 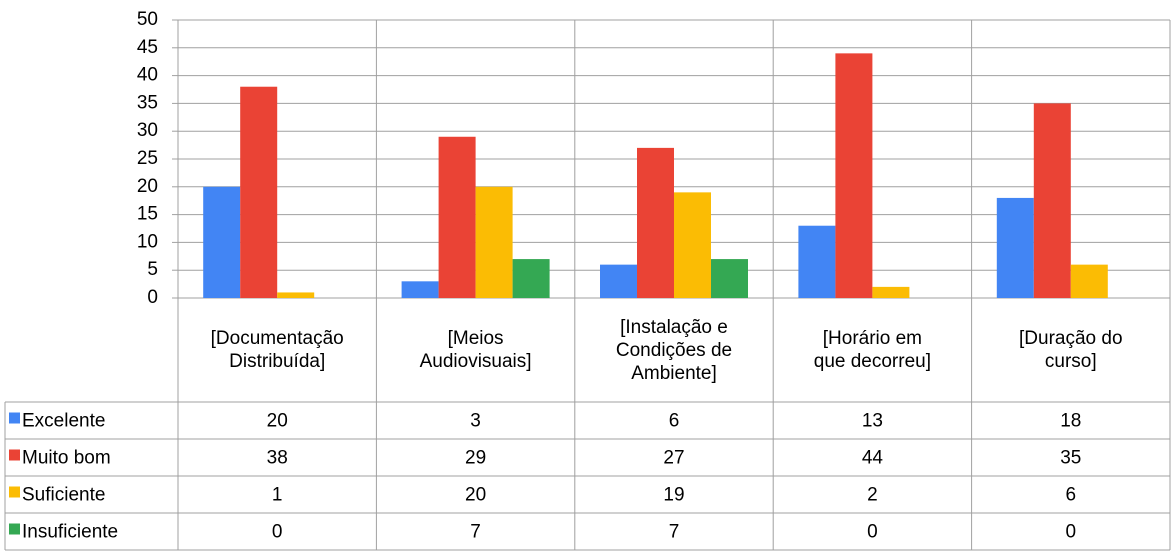 I want to click on table-value: 19, so click(x=673, y=495).